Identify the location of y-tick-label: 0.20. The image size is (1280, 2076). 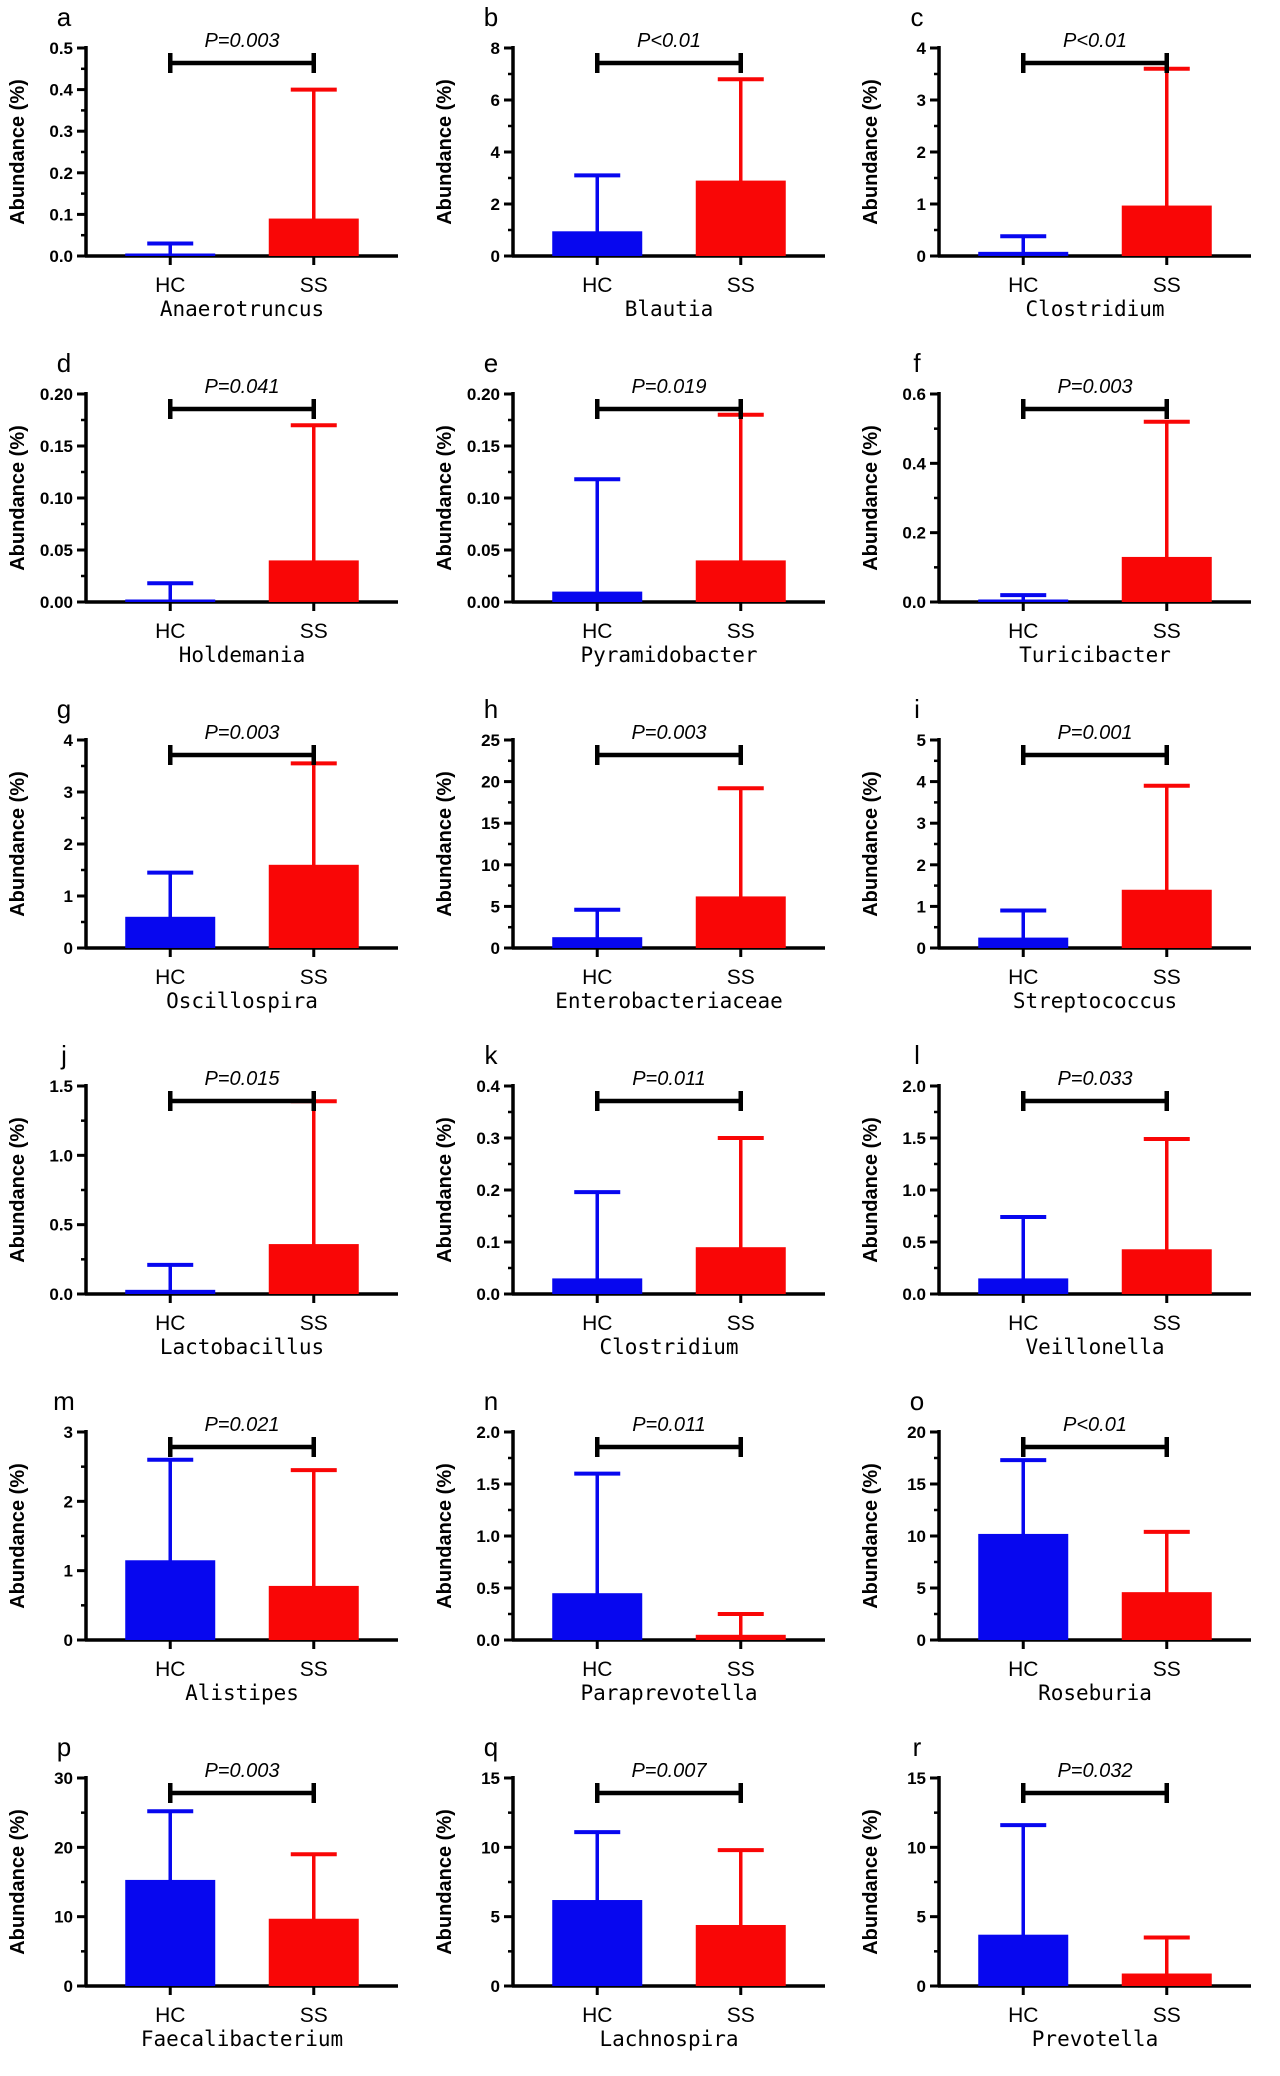
(56, 394).